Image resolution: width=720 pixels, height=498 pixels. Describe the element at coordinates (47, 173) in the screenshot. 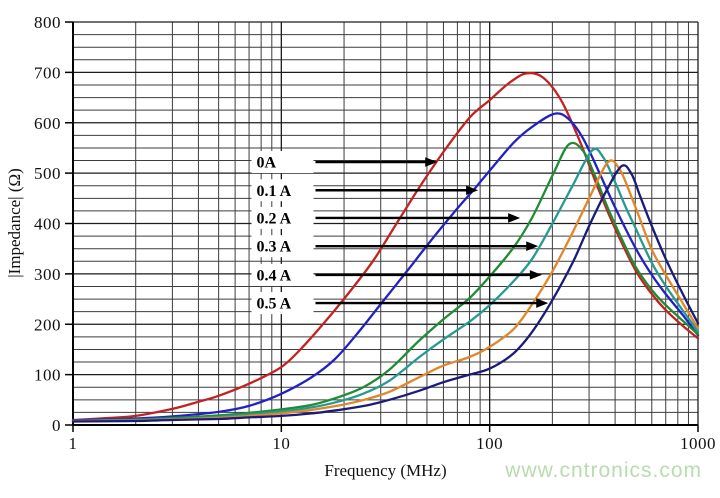

I see `y-tick-label: 500` at that location.